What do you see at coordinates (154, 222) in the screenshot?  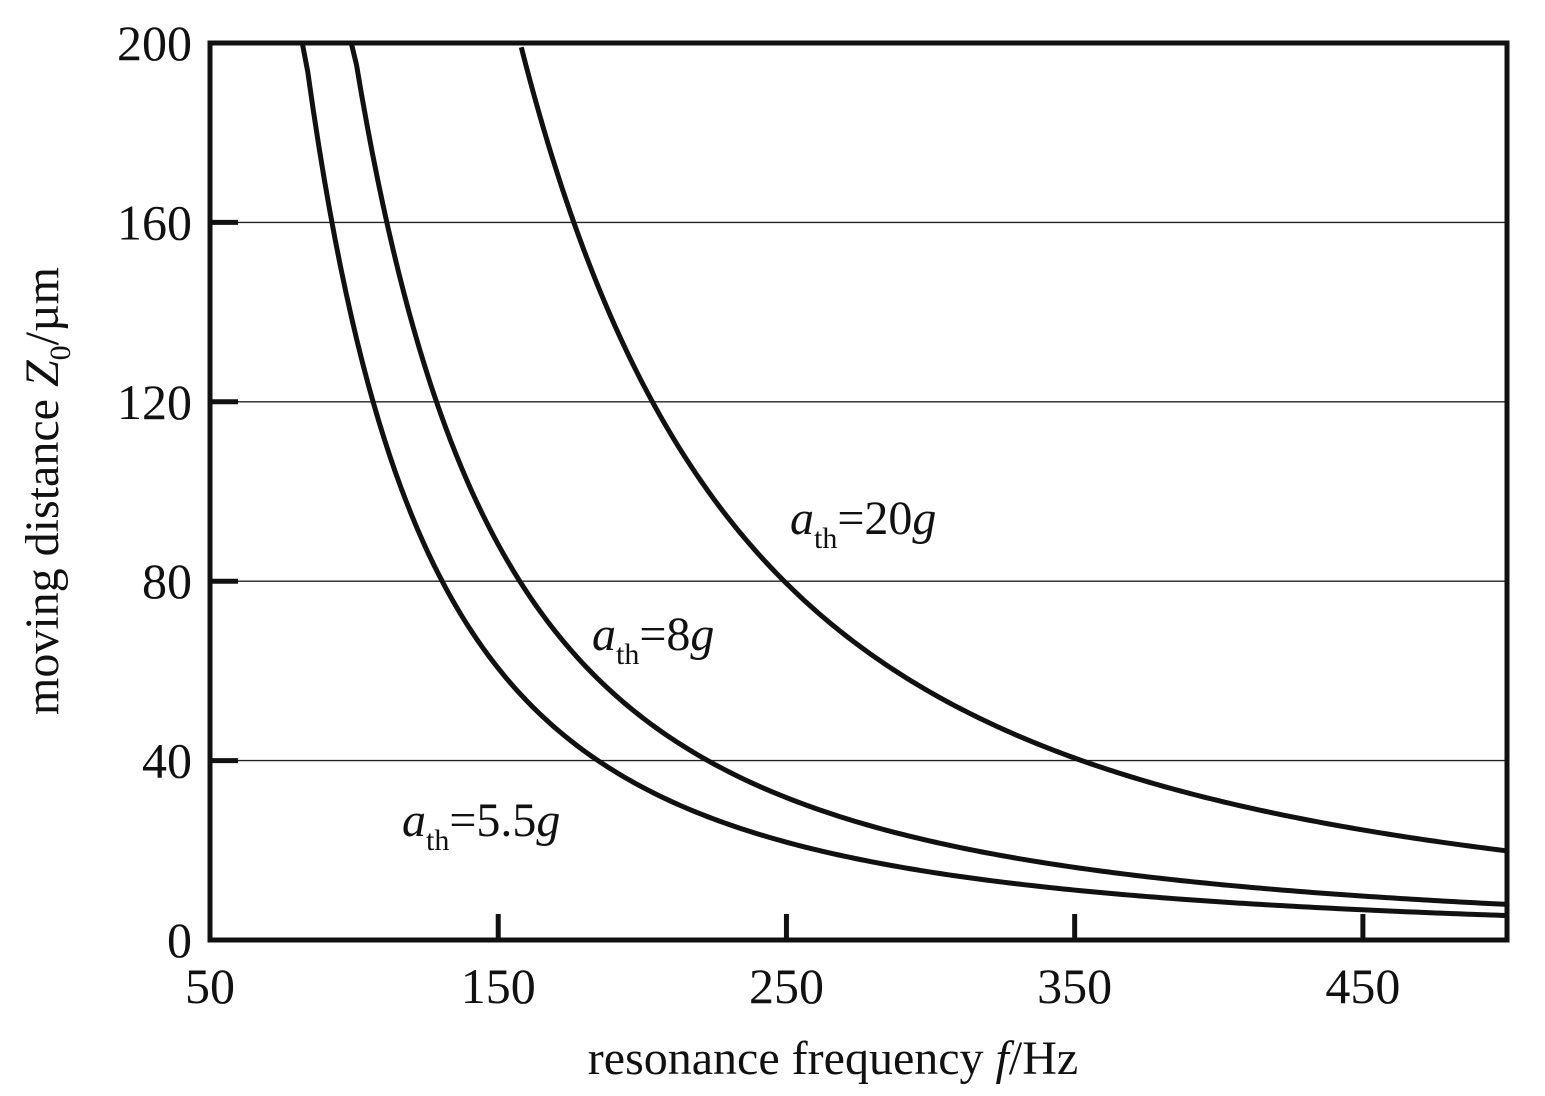 I see `y-tick-label: 160` at bounding box center [154, 222].